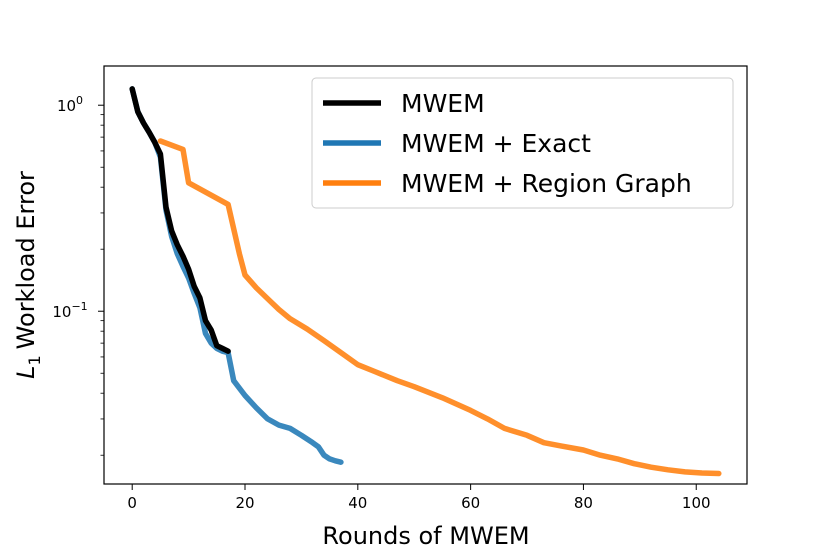 Image resolution: width=830 pixels, height=554 pixels. Describe the element at coordinates (443, 103) in the screenshot. I see `legend-label-0: MWEM` at that location.